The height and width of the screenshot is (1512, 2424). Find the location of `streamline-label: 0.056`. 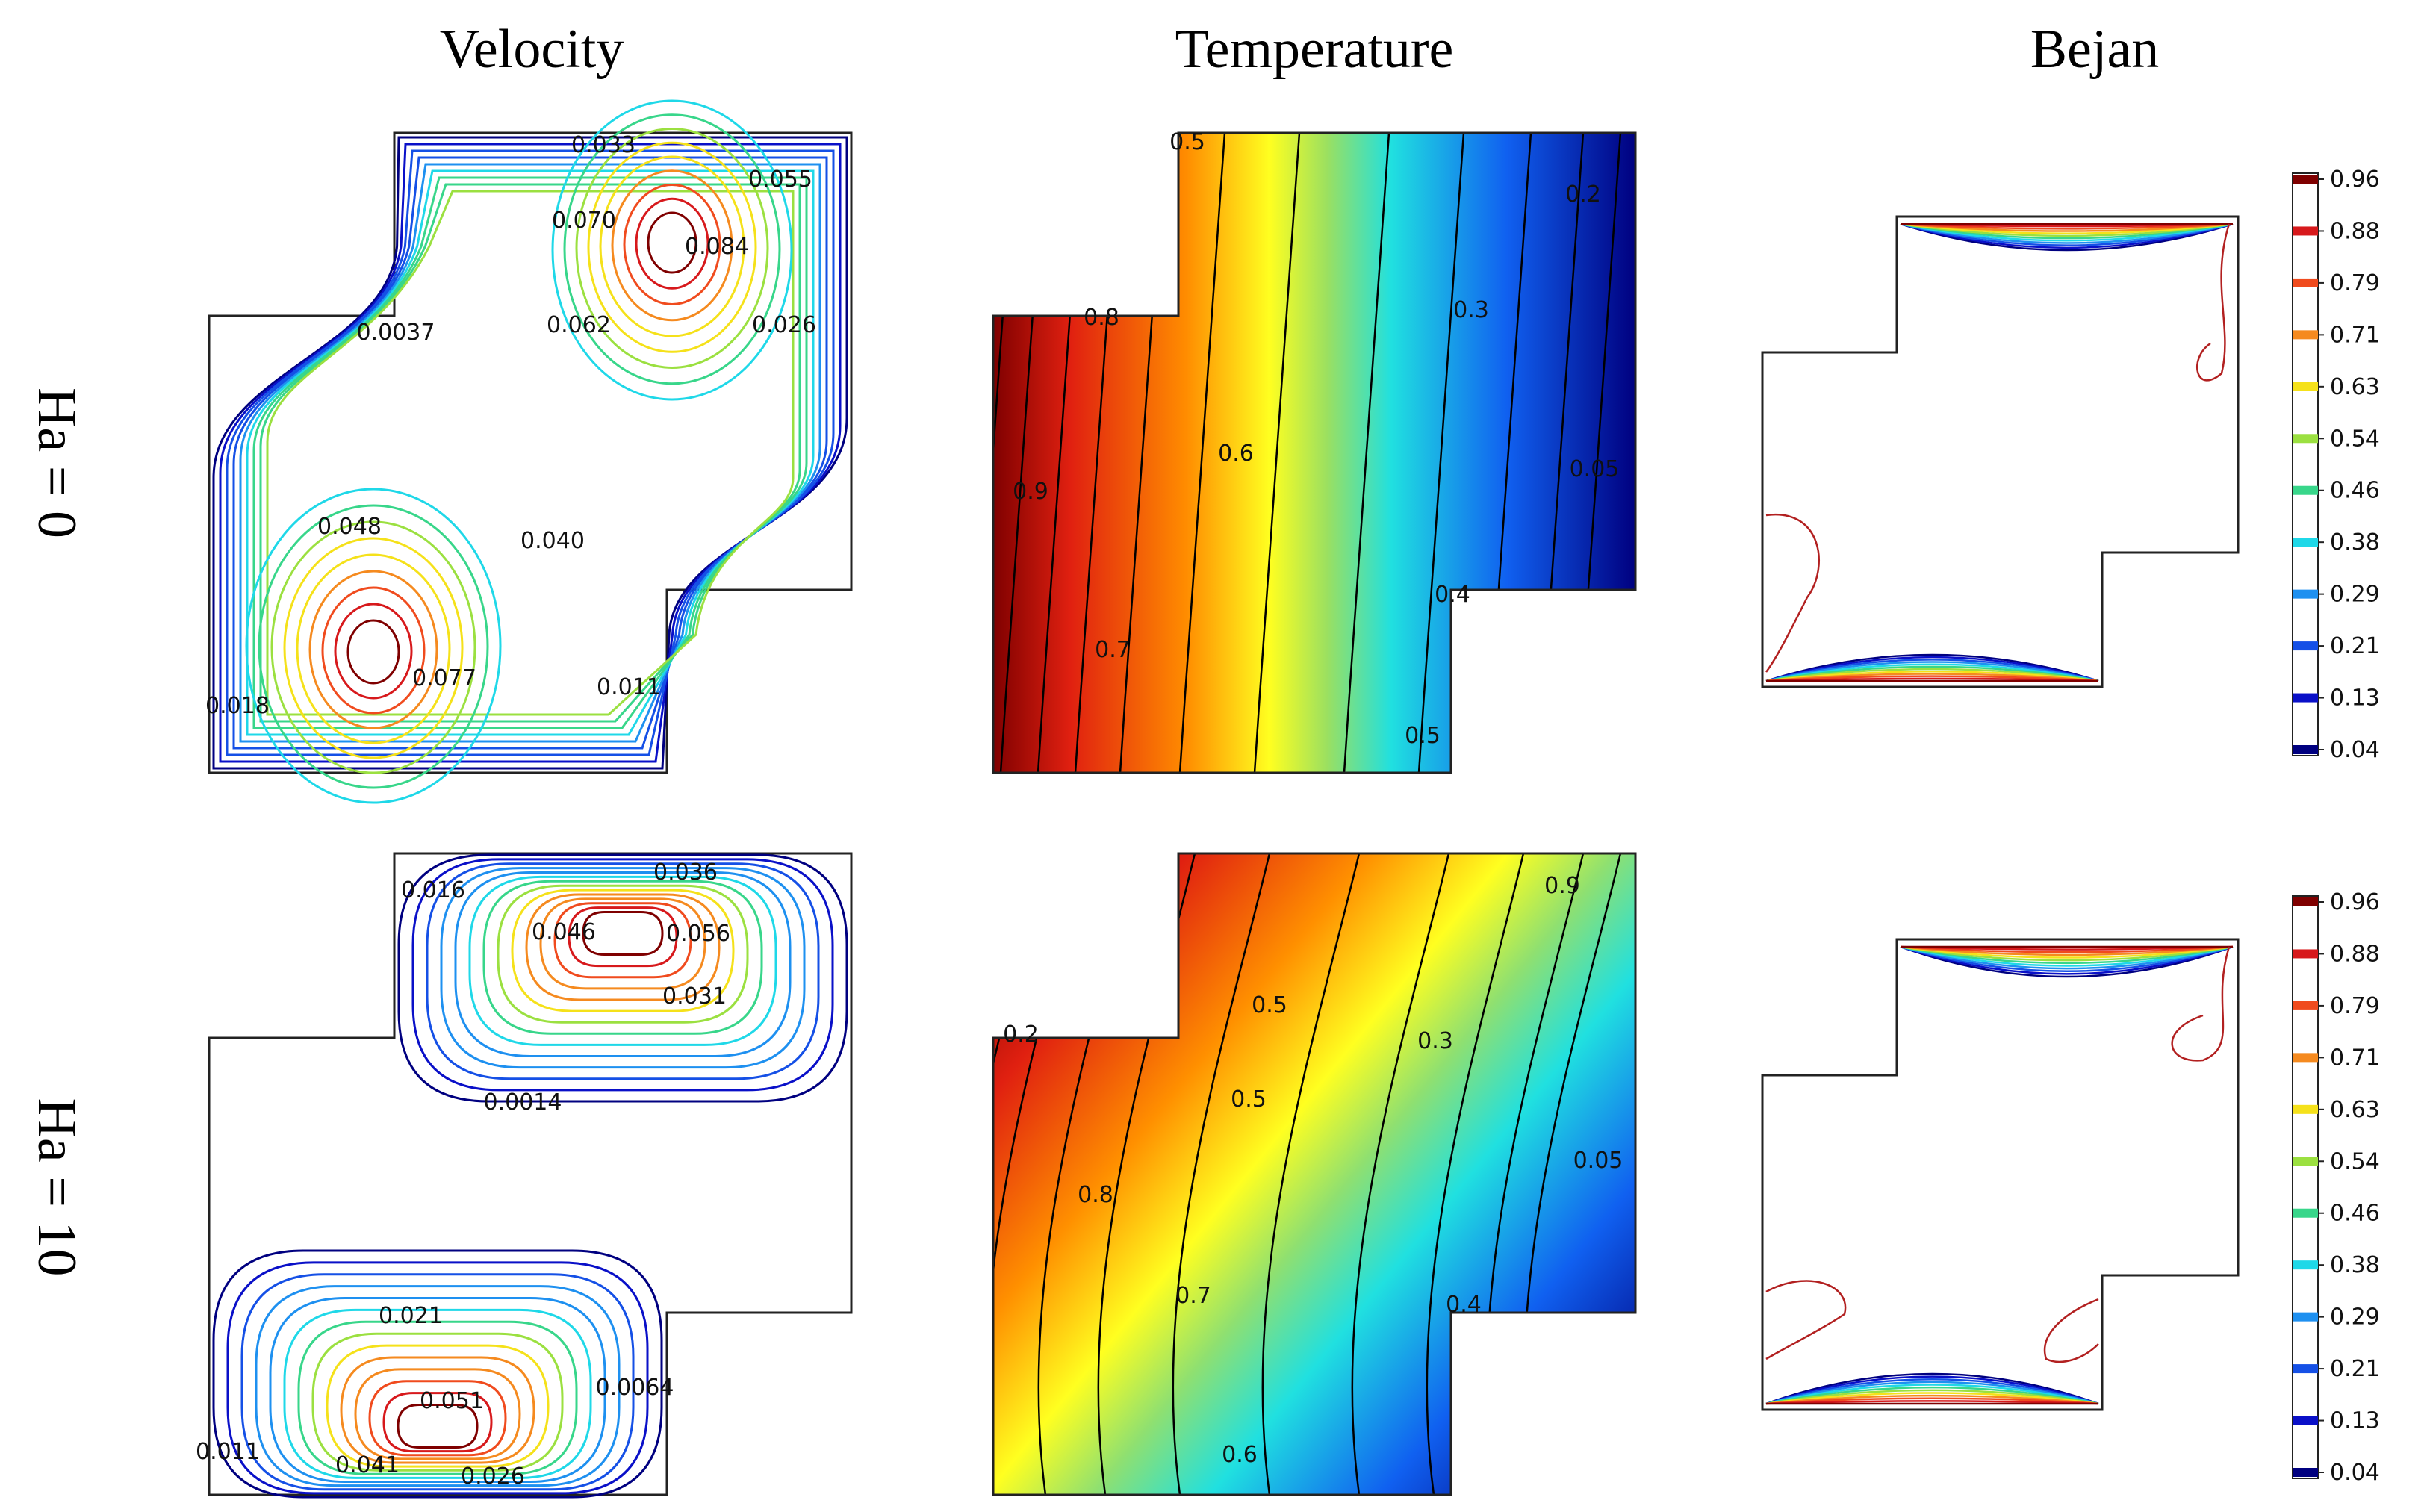

streamline-label: 0.056 is located at coordinates (698, 934).